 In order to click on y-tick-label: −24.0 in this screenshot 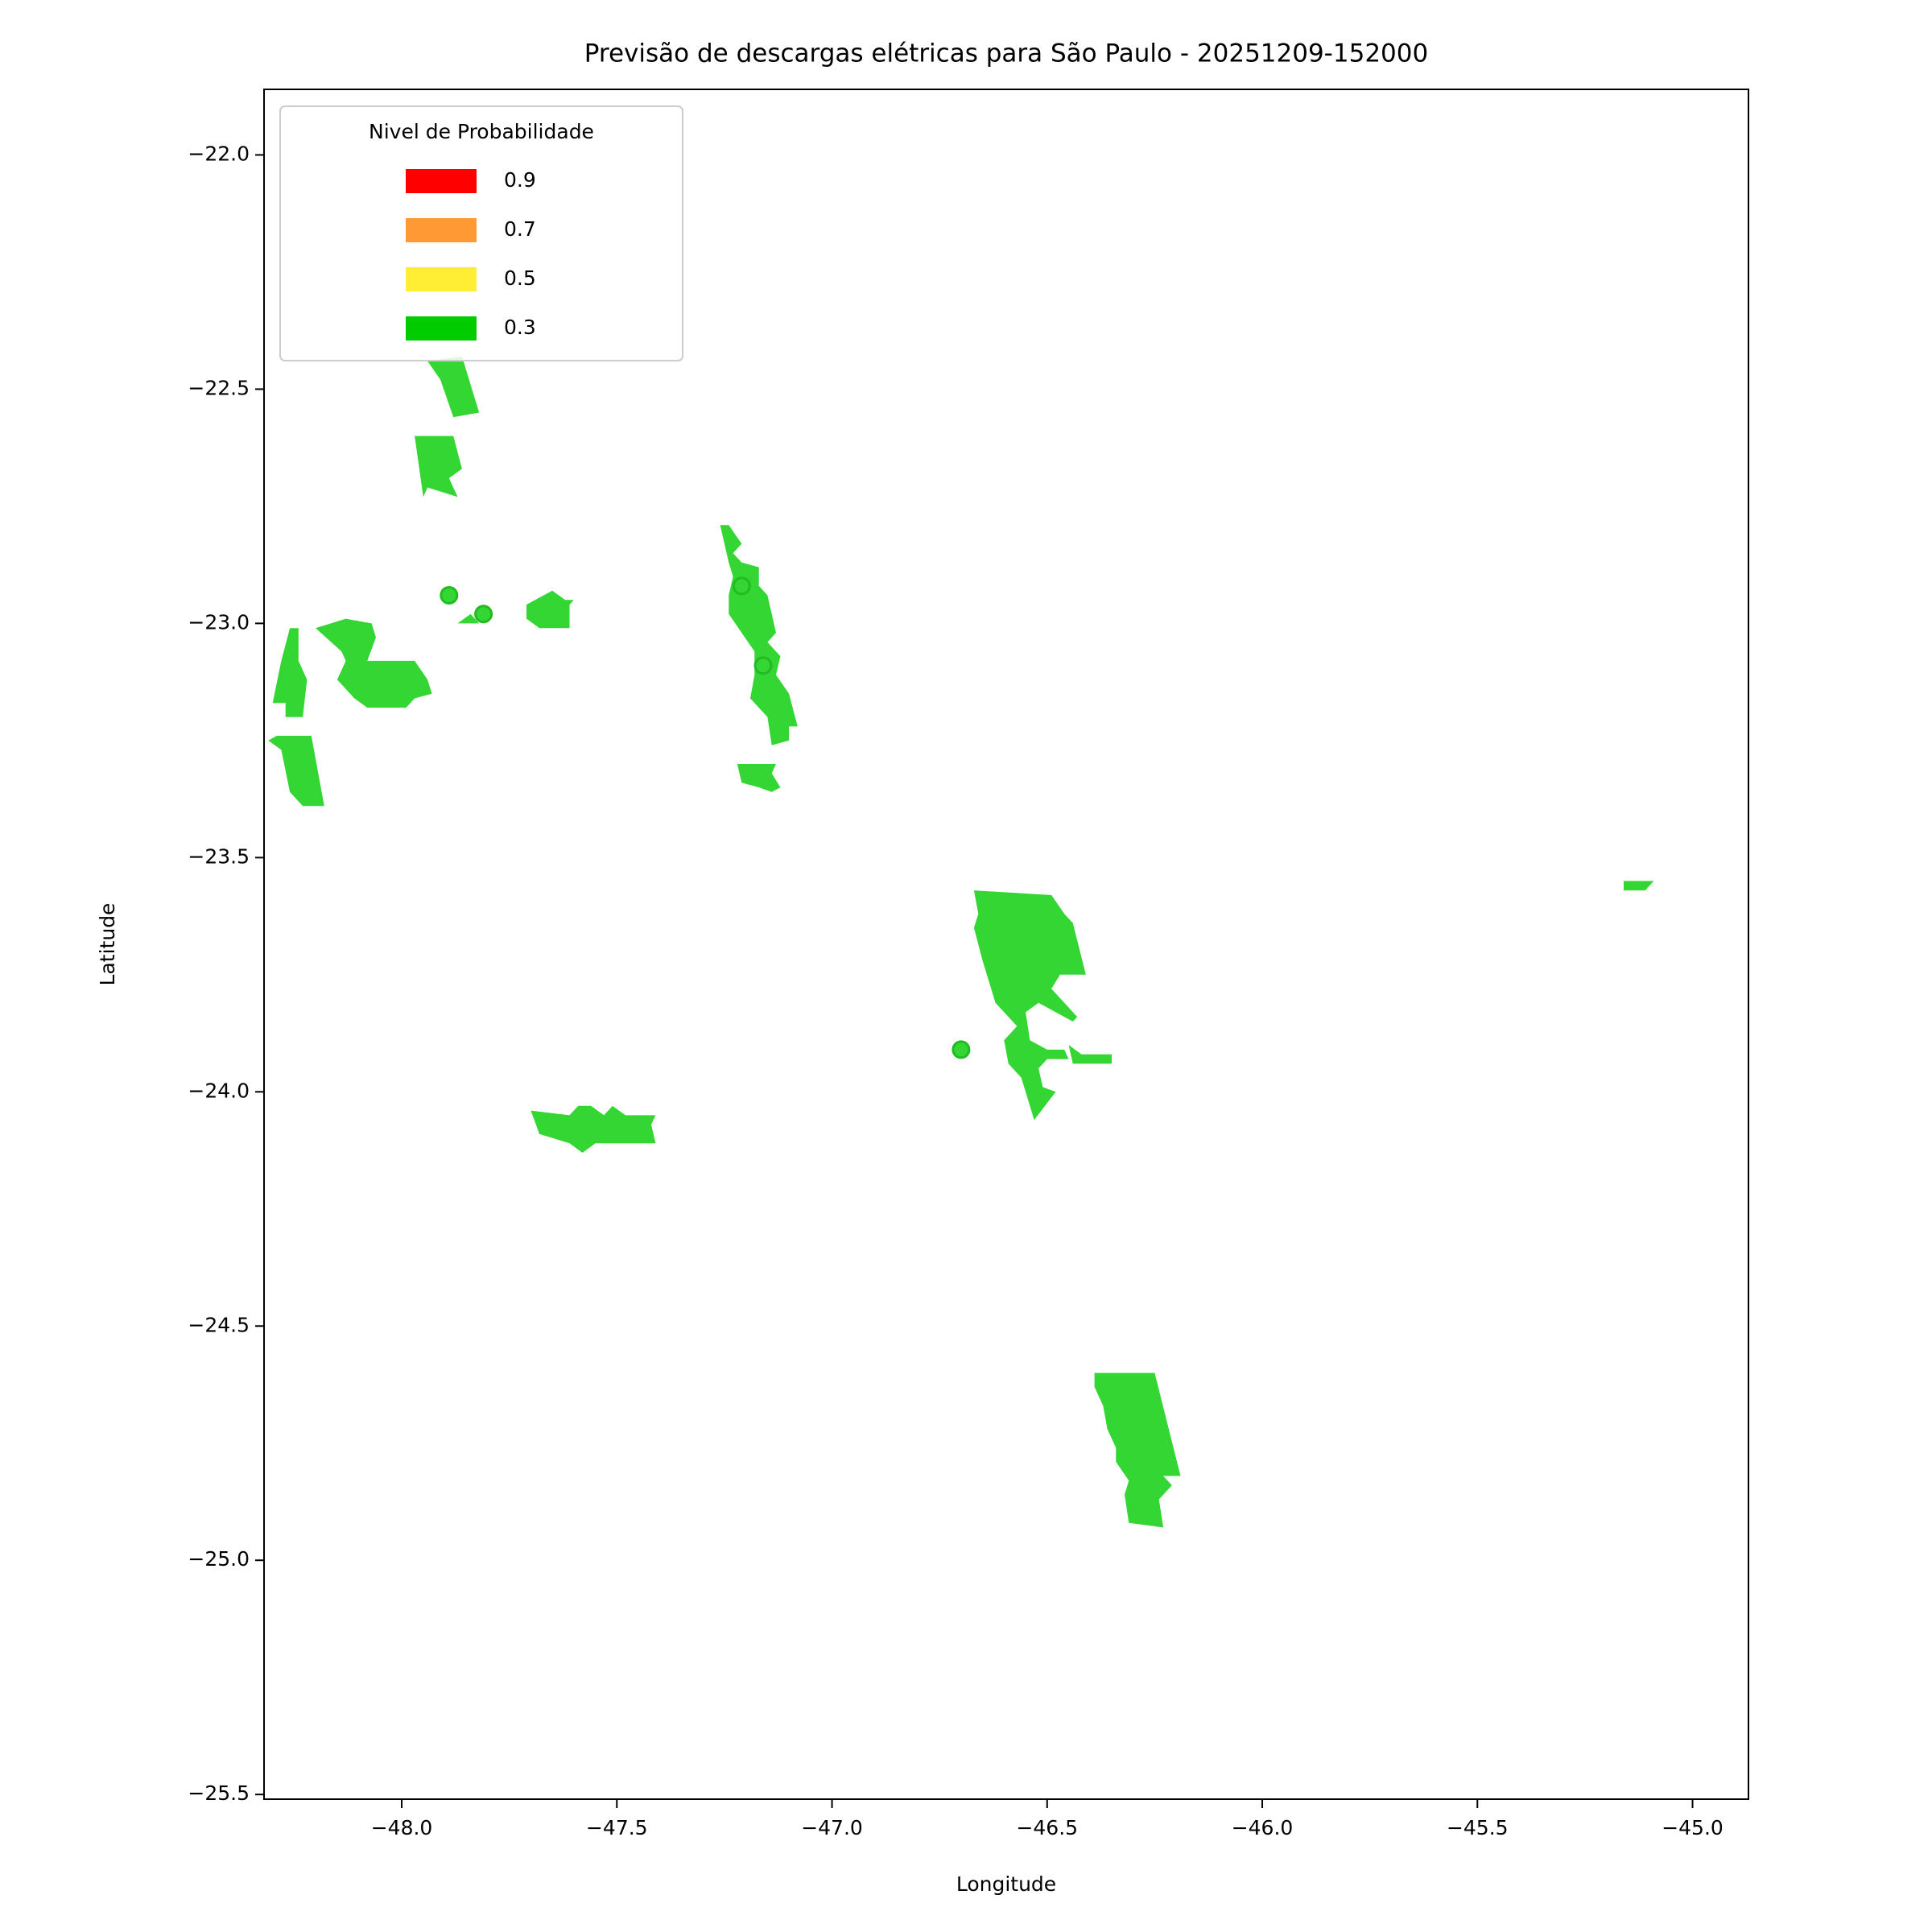, I will do `click(219, 1090)`.